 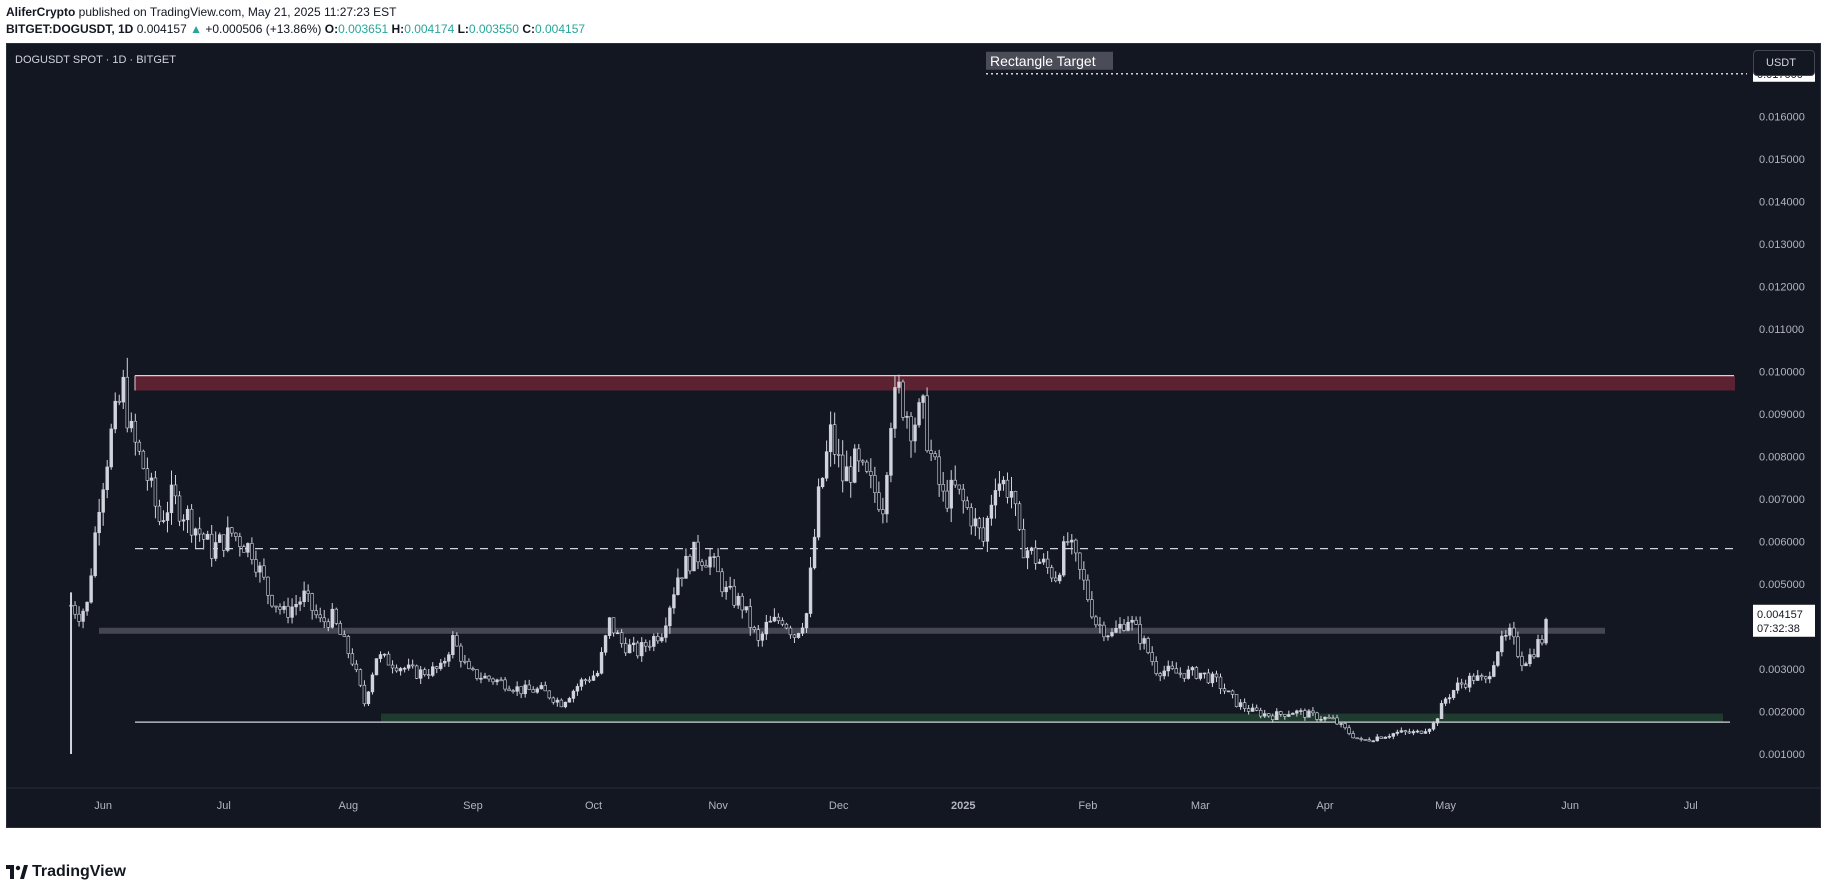 What do you see at coordinates (839, 806) in the screenshot?
I see `time-axis-label: Dec` at bounding box center [839, 806].